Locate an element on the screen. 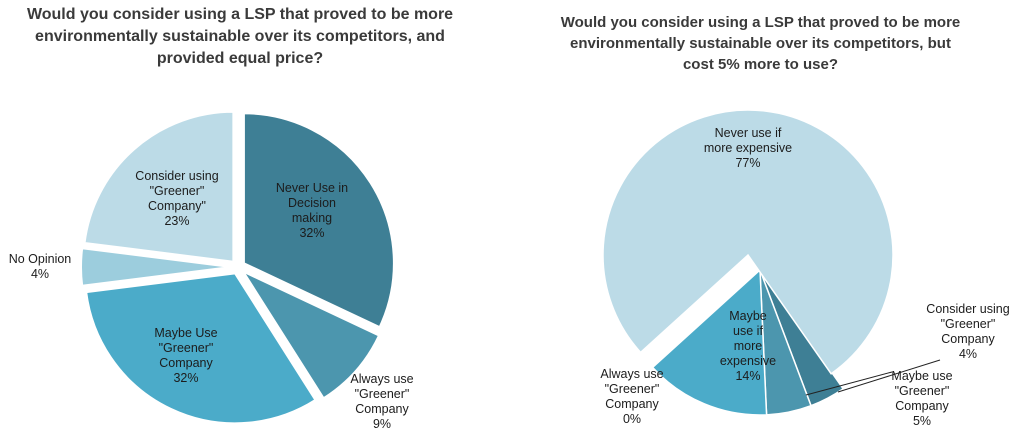 The height and width of the screenshot is (439, 1021). chart-1-label-2: Maybe Use "Greener" Company 32% is located at coordinates (185, 355).